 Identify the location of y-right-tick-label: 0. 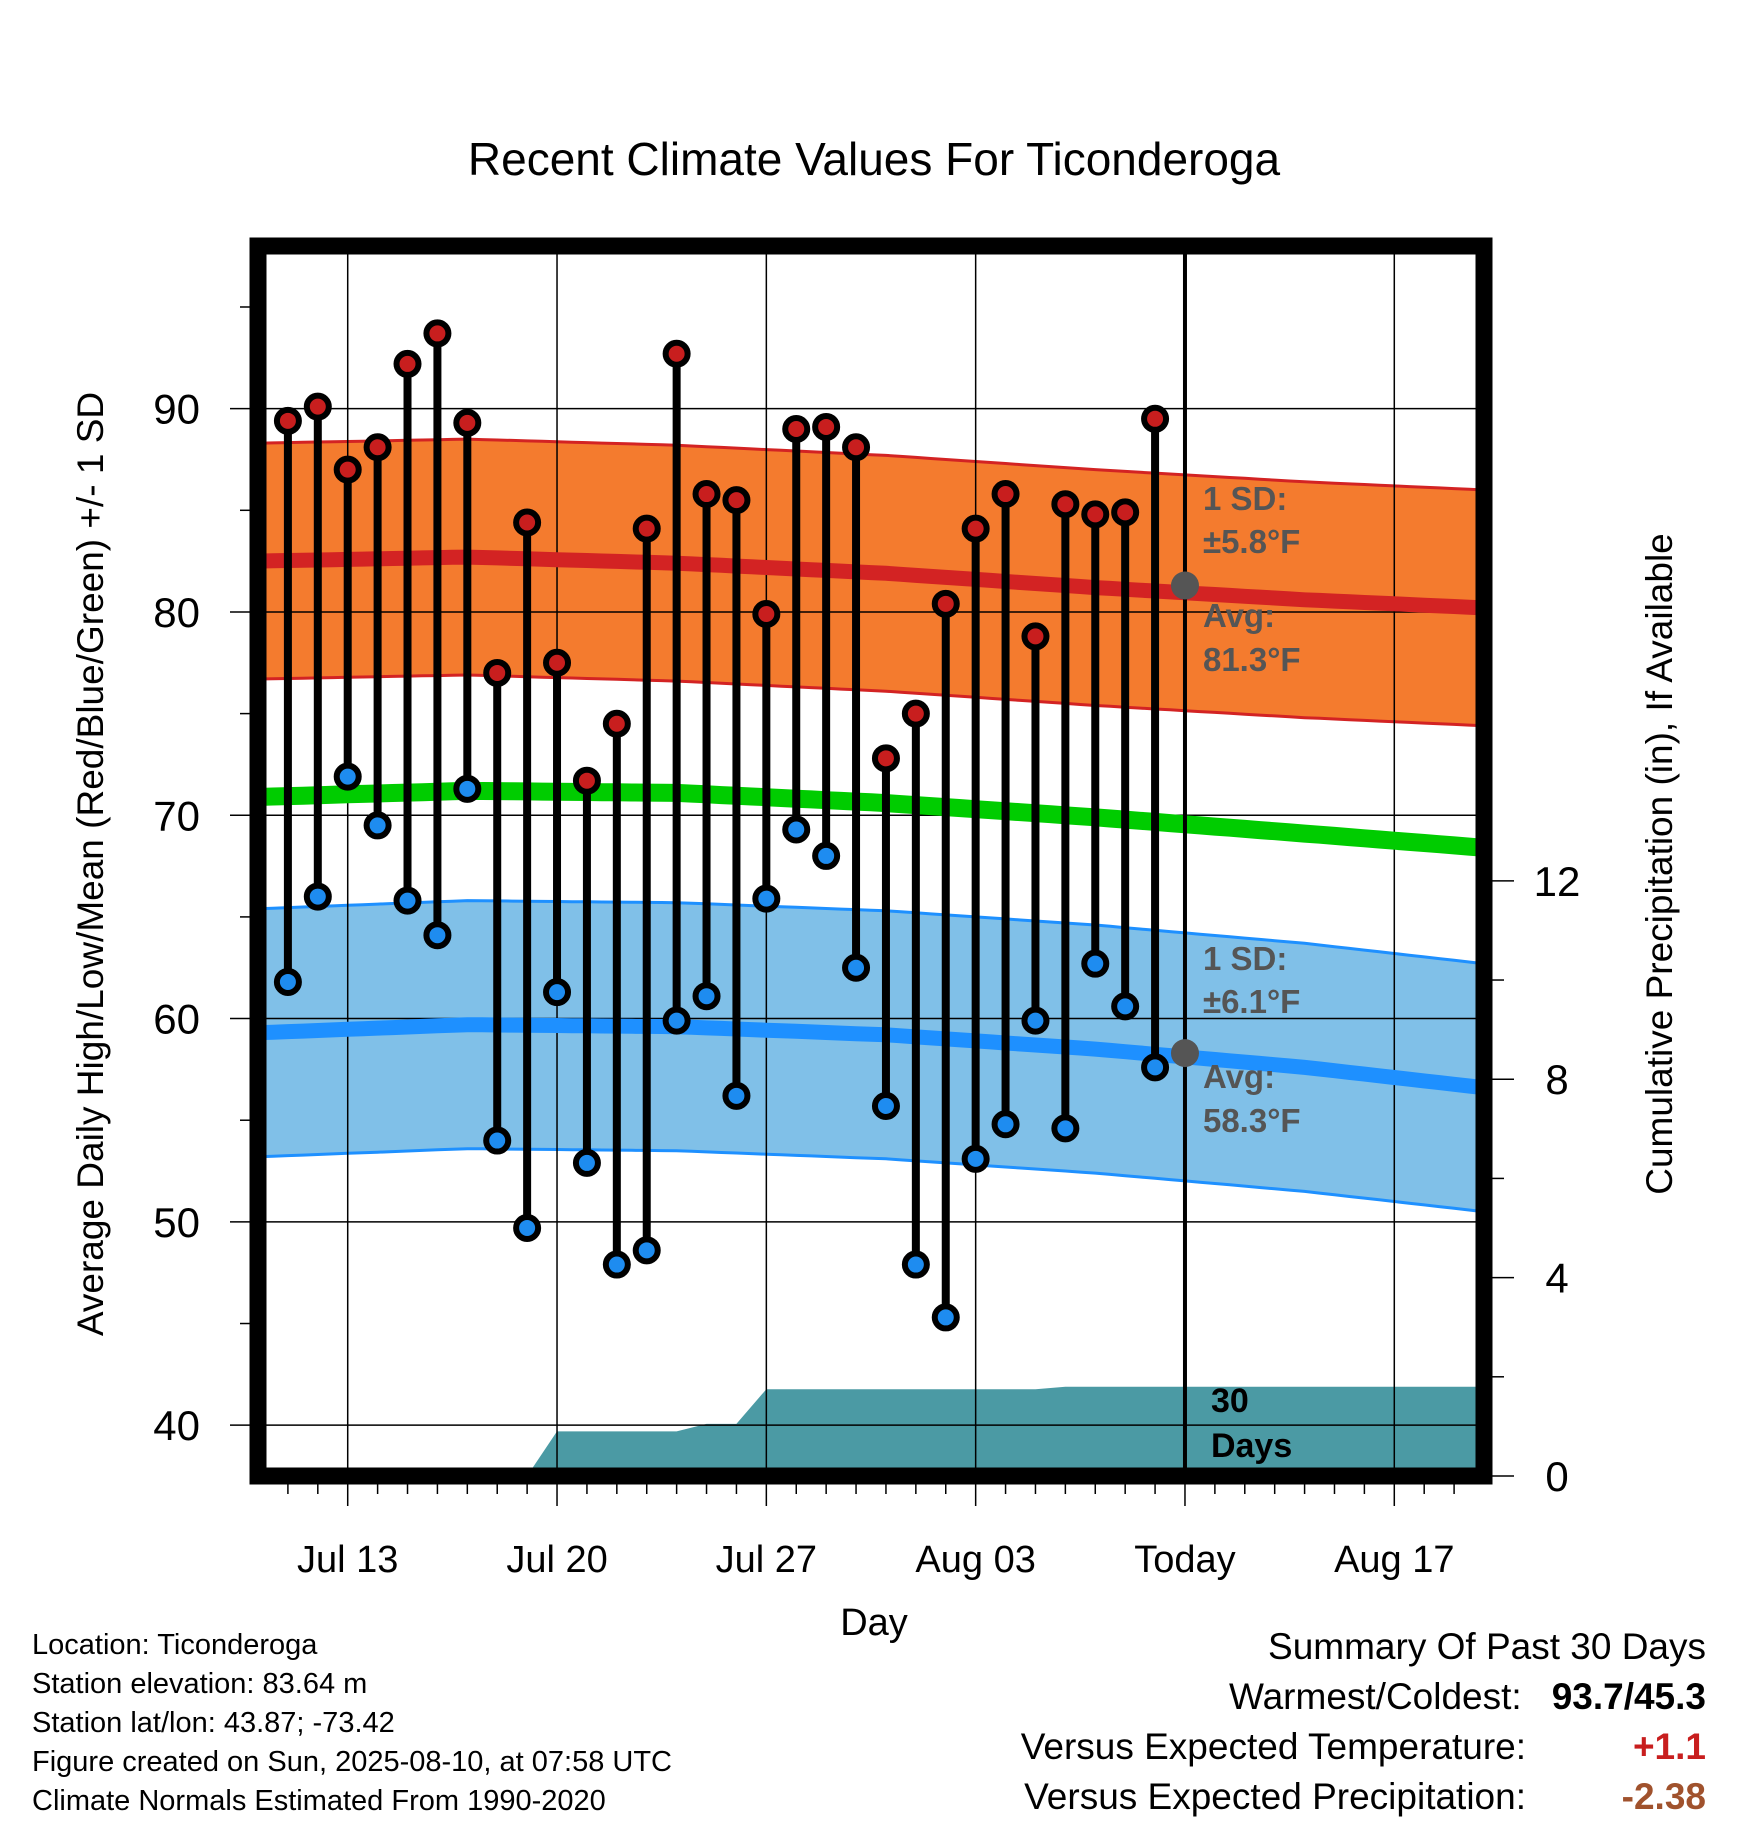
(1556, 1476).